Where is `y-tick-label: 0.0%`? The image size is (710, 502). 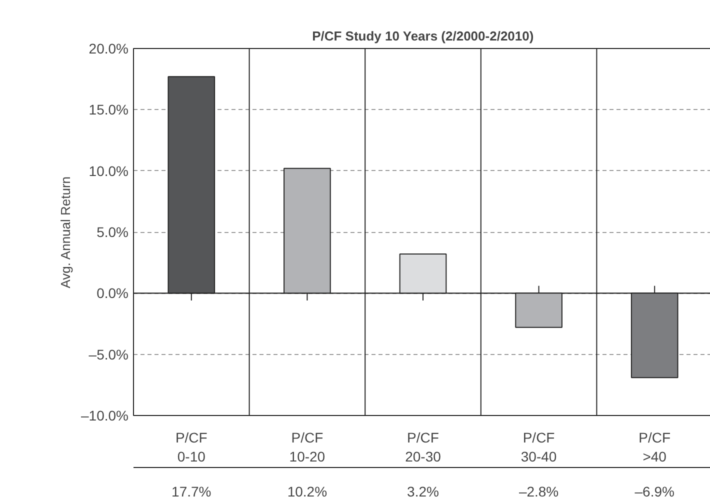 y-tick-label: 0.0% is located at coordinates (112, 293).